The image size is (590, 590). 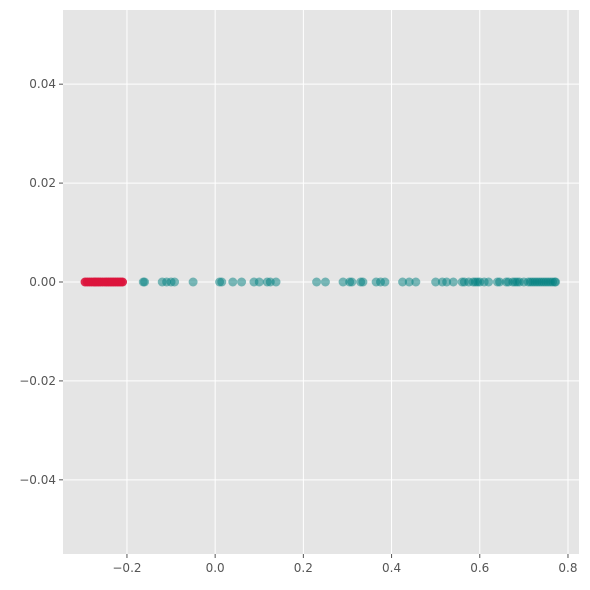 I want to click on x-tick-label: 0.6, so click(x=479, y=568).